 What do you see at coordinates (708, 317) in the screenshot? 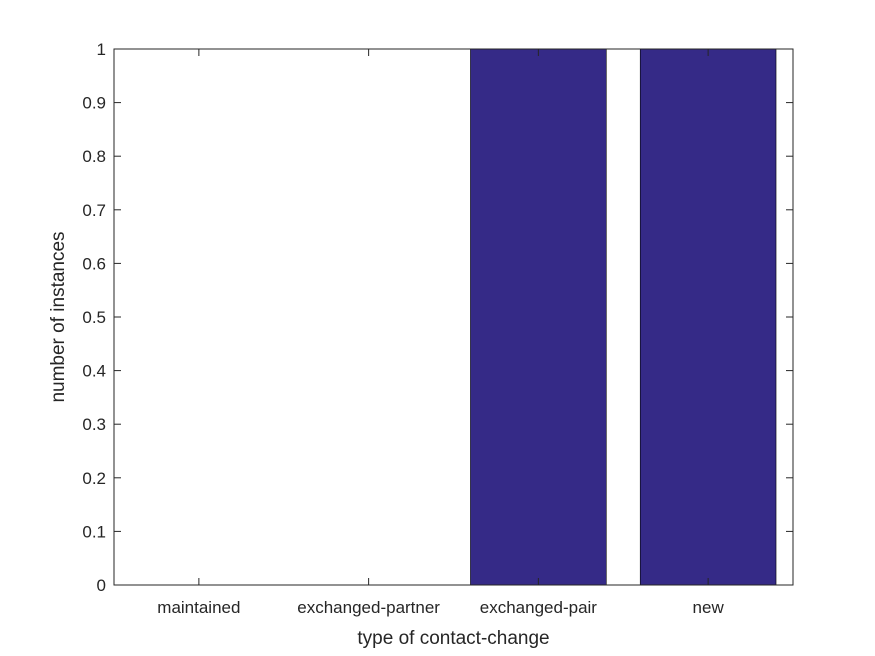
I see `bar-new` at bounding box center [708, 317].